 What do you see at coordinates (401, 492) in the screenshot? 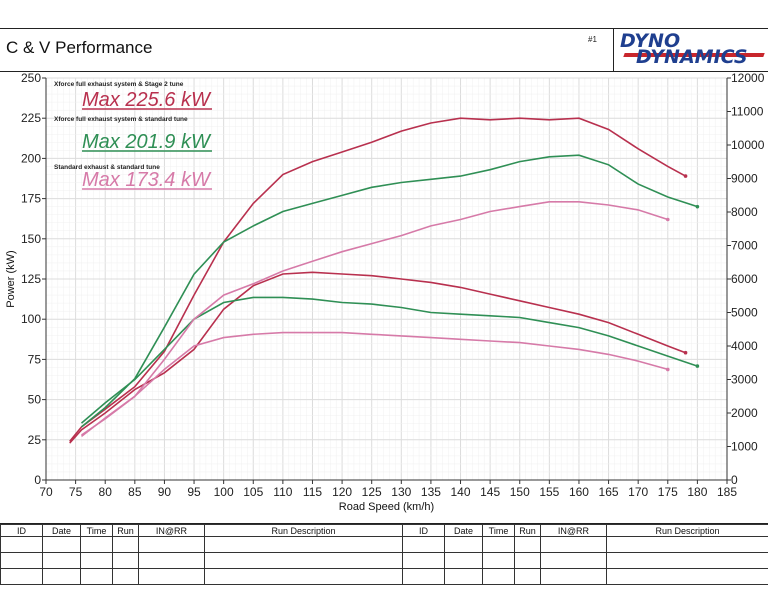
I see `x-tick-label: 130` at bounding box center [401, 492].